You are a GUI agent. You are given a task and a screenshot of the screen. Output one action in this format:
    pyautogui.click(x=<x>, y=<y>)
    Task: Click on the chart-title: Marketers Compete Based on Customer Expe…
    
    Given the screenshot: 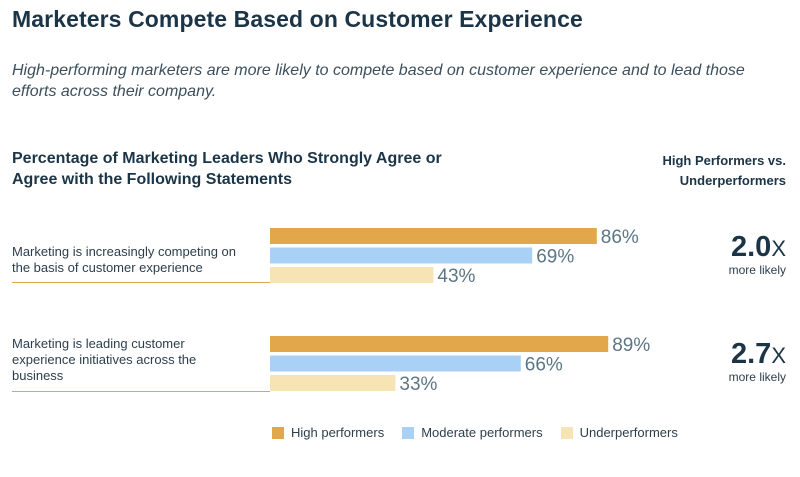 What is the action you would take?
    pyautogui.click(x=297, y=19)
    